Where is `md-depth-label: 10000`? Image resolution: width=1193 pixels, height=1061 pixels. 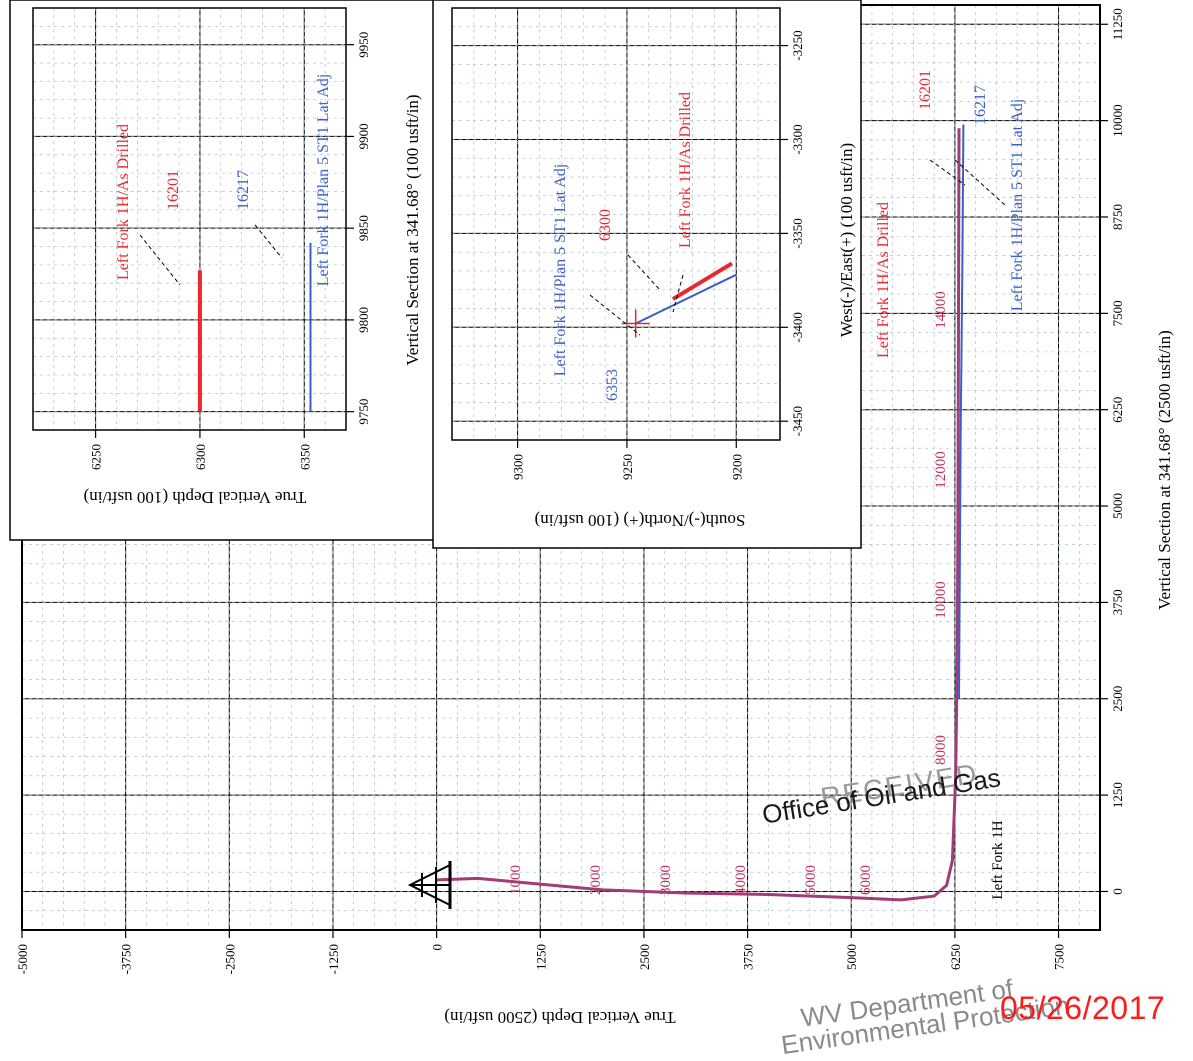 md-depth-label: 10000 is located at coordinates (941, 600).